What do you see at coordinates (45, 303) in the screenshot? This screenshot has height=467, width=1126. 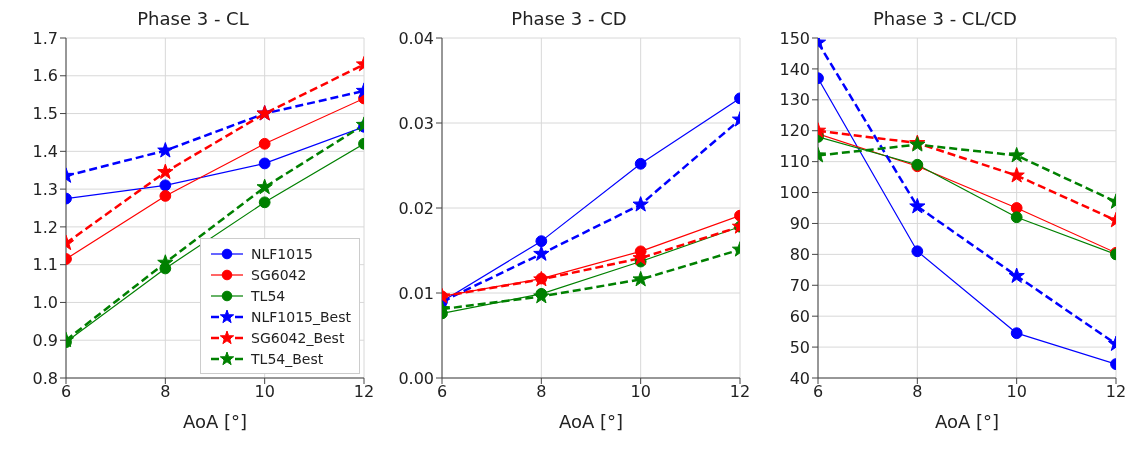 I see `y-tick-label: 1.0` at bounding box center [45, 303].